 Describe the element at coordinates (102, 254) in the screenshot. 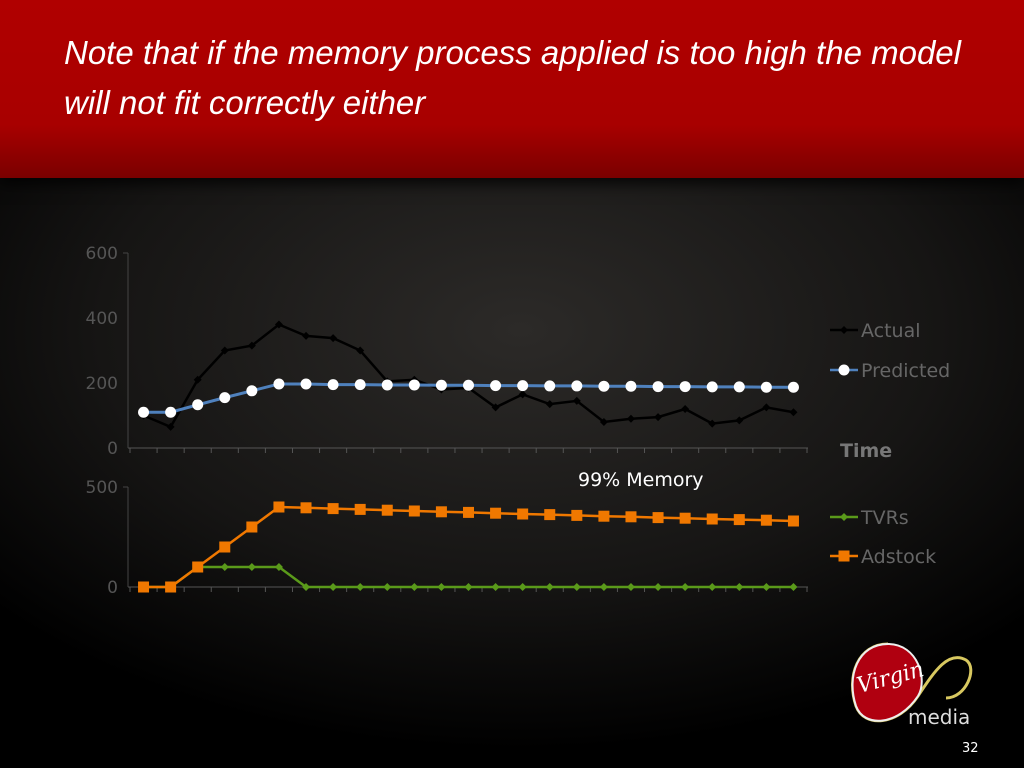

I see `y-tick-label: 600` at that location.